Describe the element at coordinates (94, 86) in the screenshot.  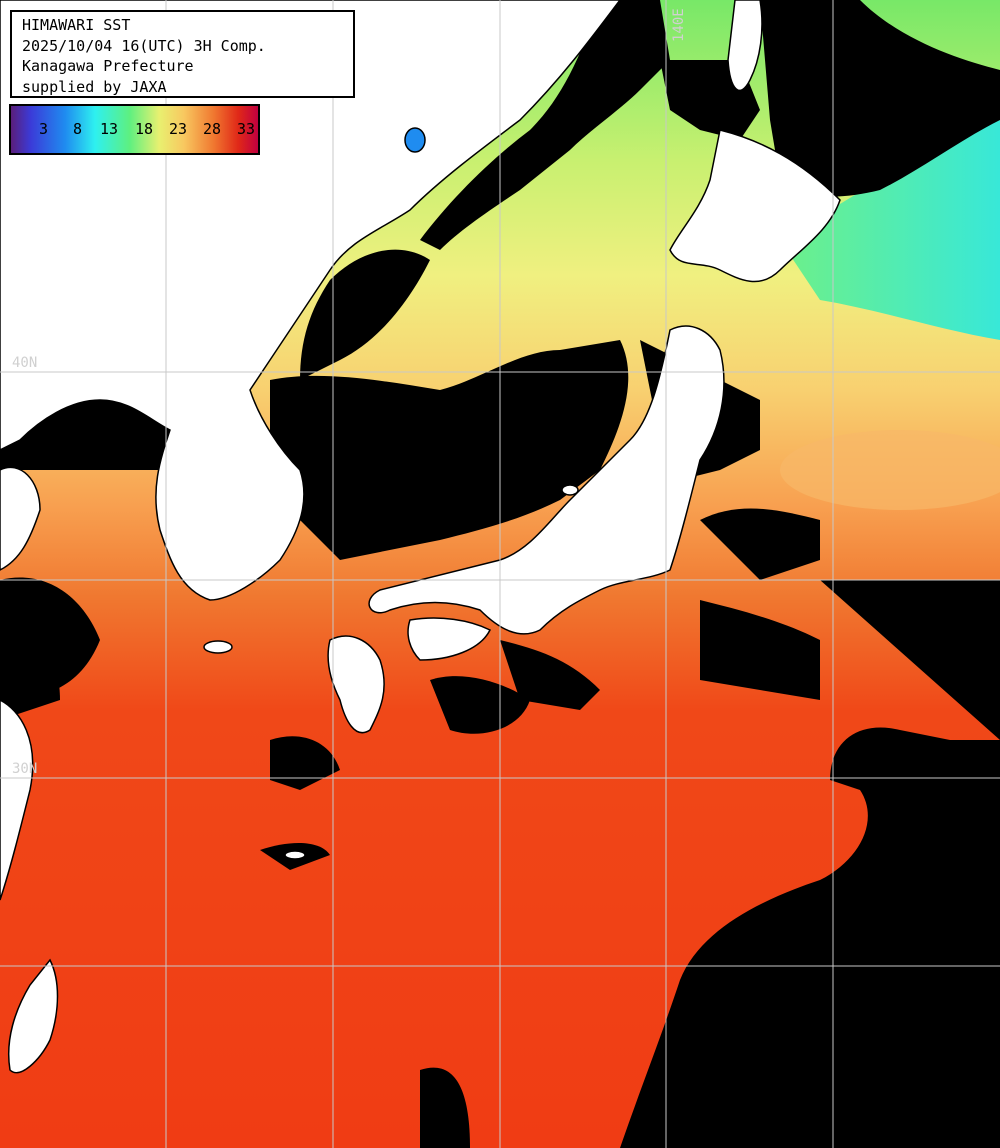
I see `credit-label: supplied by JAXA` at that location.